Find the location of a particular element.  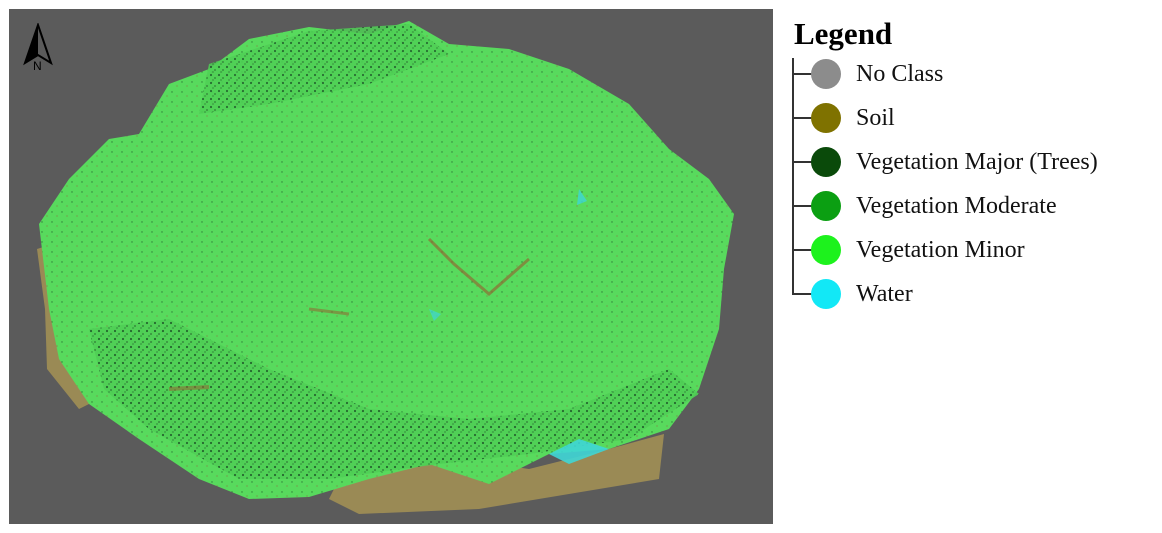

legend-item-vegetation-minor: Vegetation Minor is located at coordinates (977, 250).